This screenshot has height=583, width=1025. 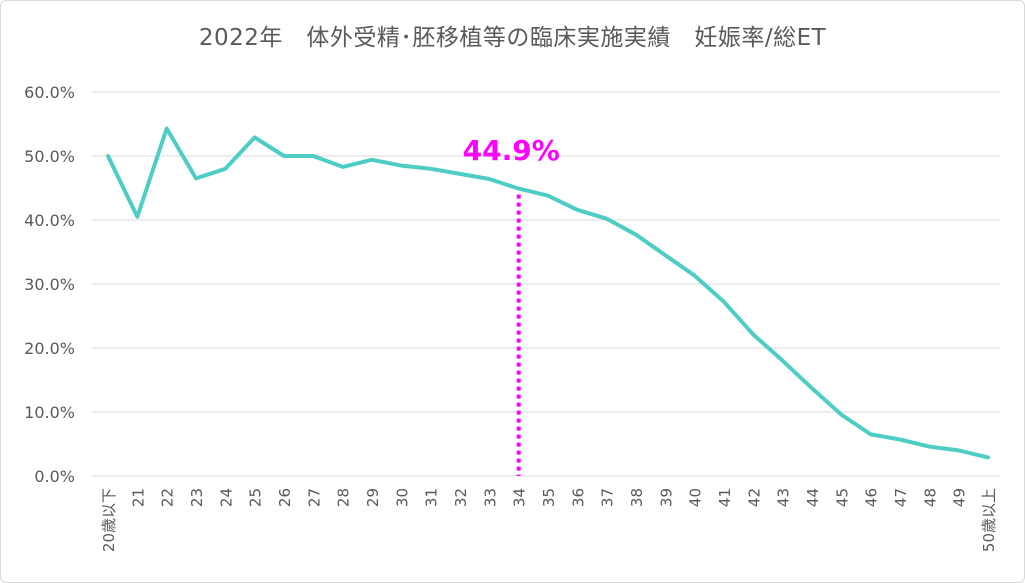 What do you see at coordinates (49, 156) in the screenshot?
I see `y-tick-label: 50.0%` at bounding box center [49, 156].